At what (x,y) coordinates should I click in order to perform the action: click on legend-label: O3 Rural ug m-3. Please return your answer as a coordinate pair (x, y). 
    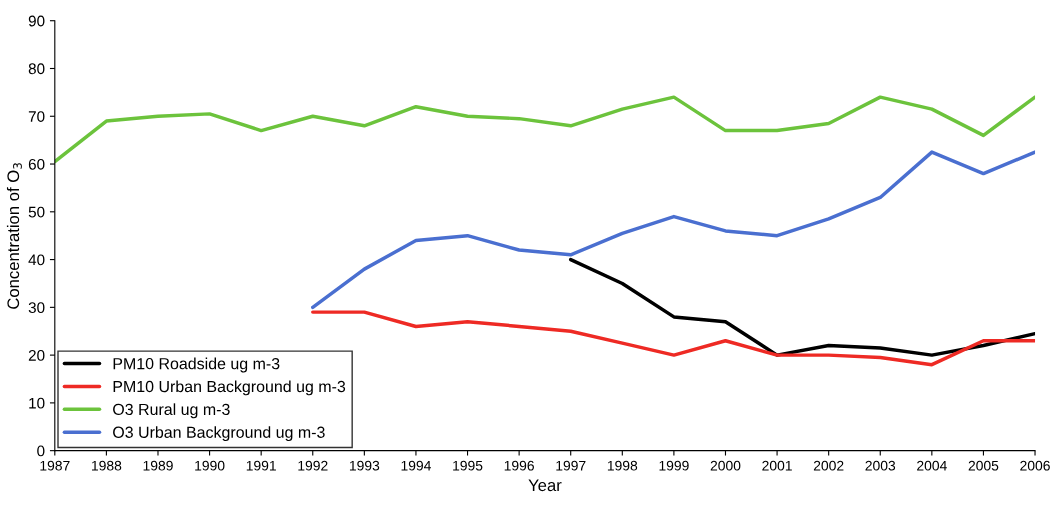
    Looking at the image, I should click on (171, 411).